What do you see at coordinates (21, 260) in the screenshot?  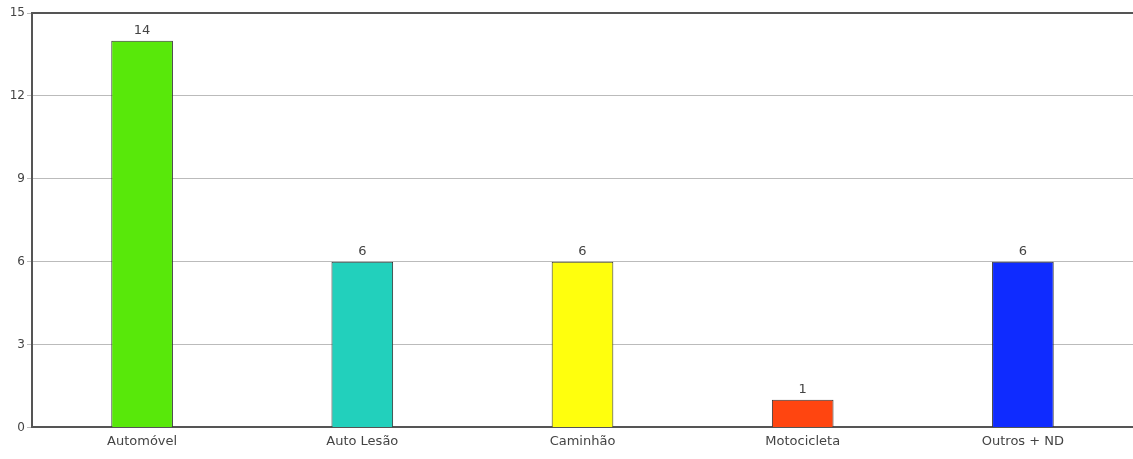 I see `y-tick-label: 6` at bounding box center [21, 260].